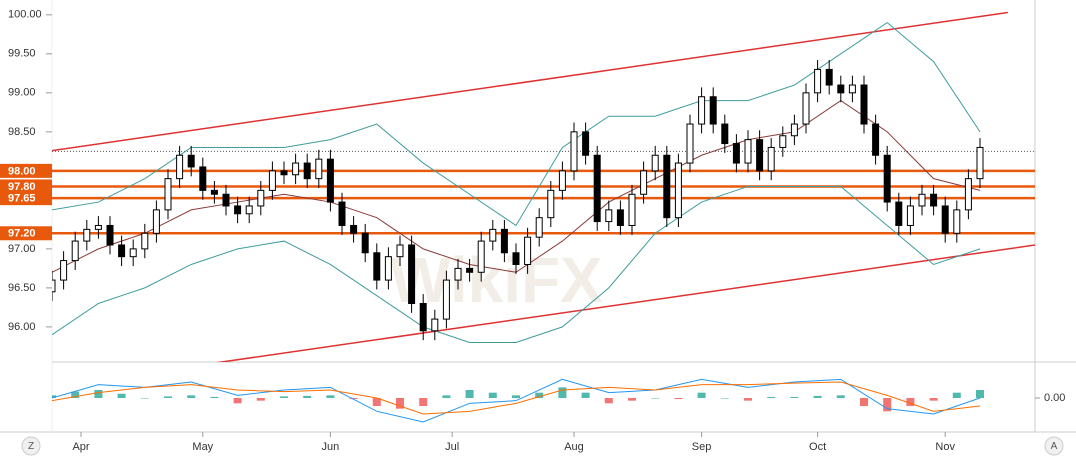 The height and width of the screenshot is (460, 1076). What do you see at coordinates (702, 447) in the screenshot?
I see `x-tick-label: Sep` at bounding box center [702, 447].